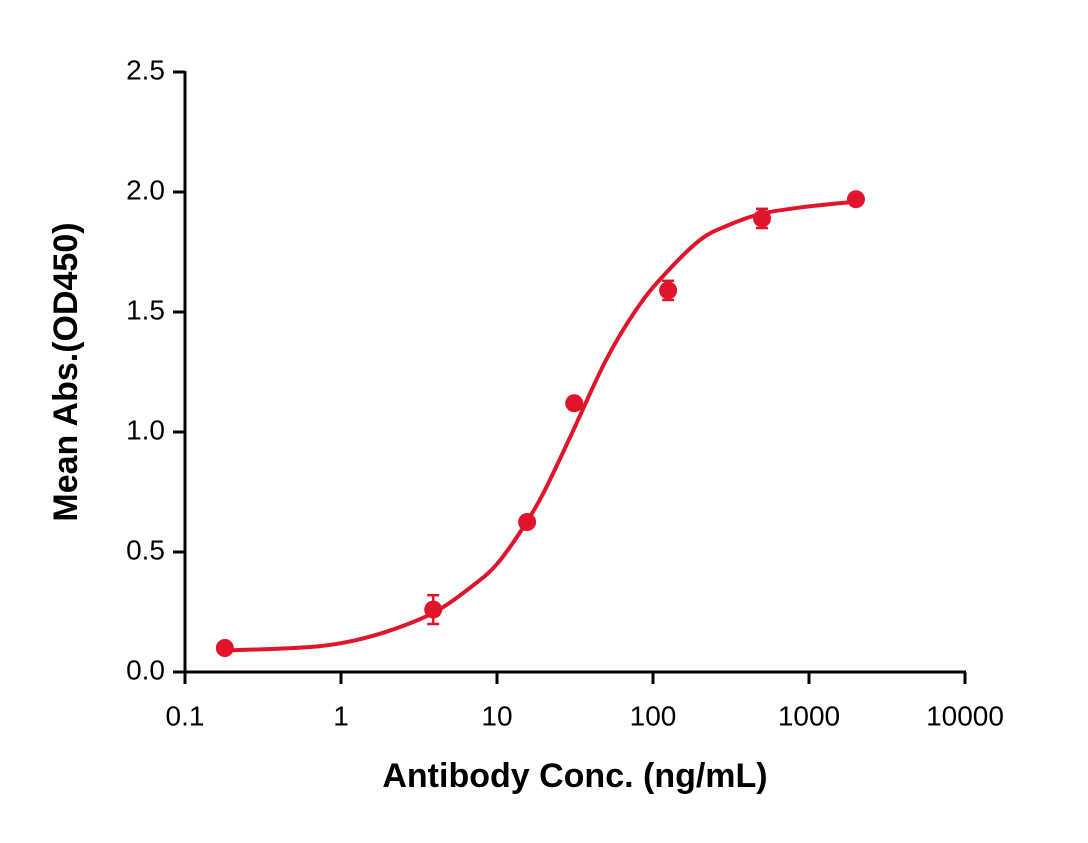 This screenshot has height=843, width=1088. What do you see at coordinates (145, 429) in the screenshot?
I see `y-tick-label: 1.0` at bounding box center [145, 429].